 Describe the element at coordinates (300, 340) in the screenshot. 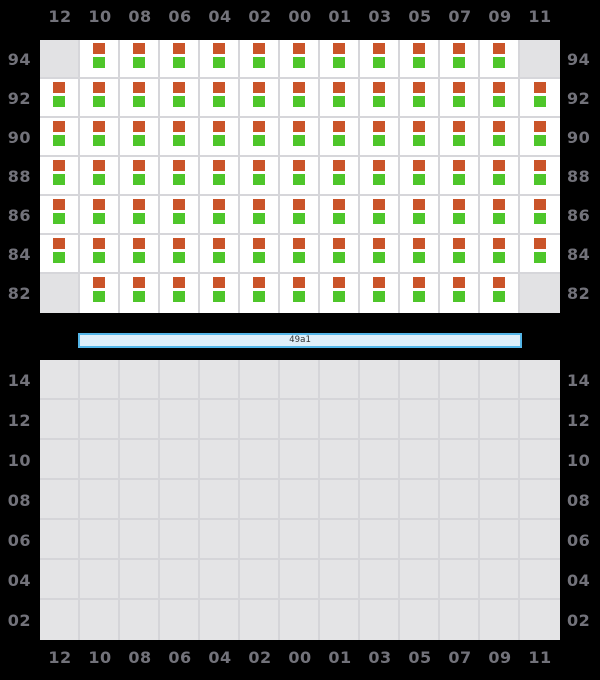

I see `hatch-cover-bar: 49a1` at that location.